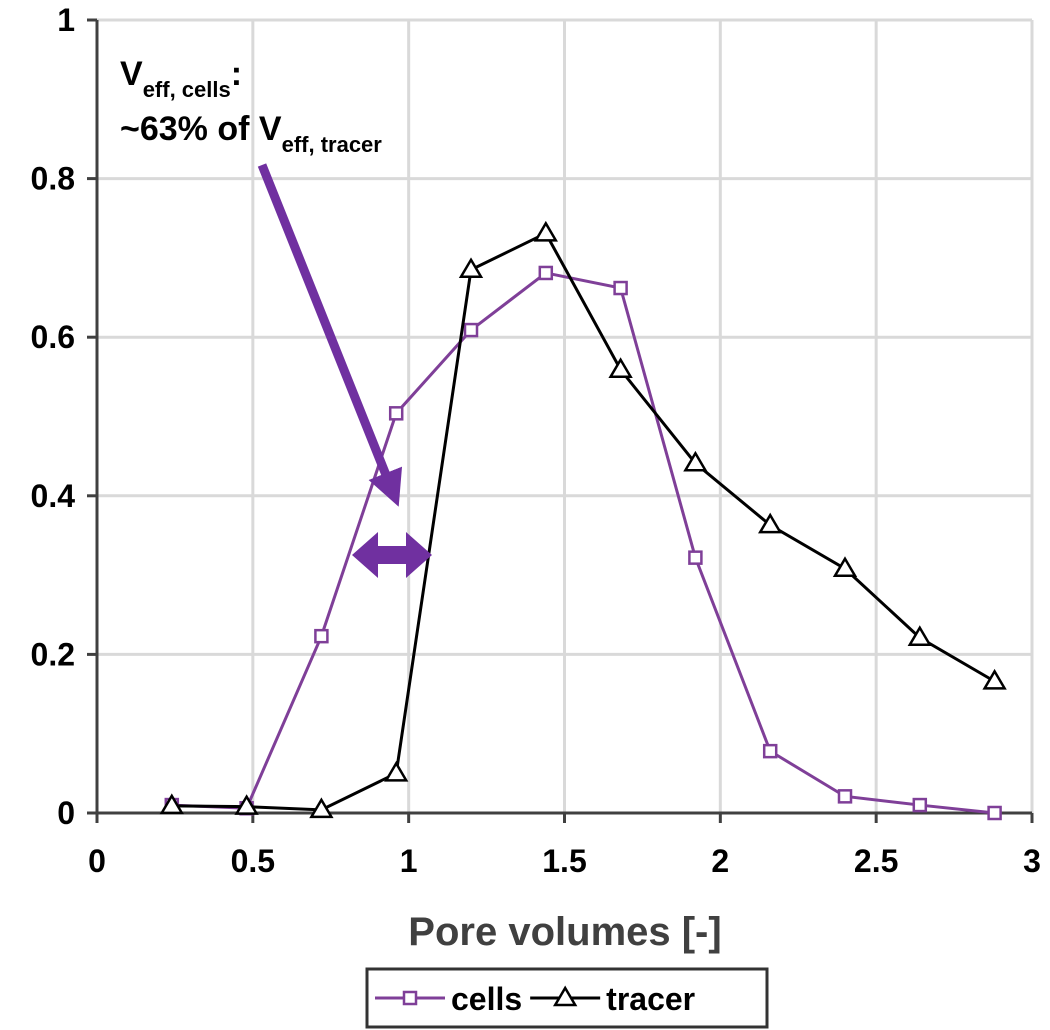 This screenshot has width=1050, height=1030. I want to click on y-tick-label: 1, so click(66, 20).